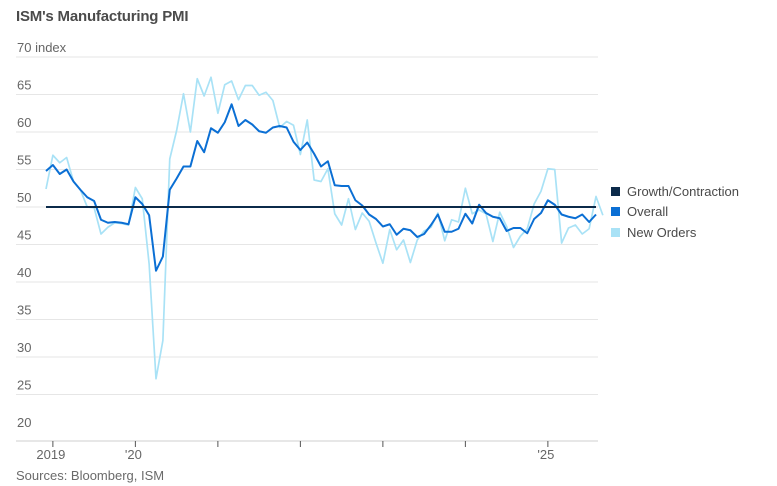  I want to click on x-axis-ticks: 2019 '20 '25, so click(295, 451).